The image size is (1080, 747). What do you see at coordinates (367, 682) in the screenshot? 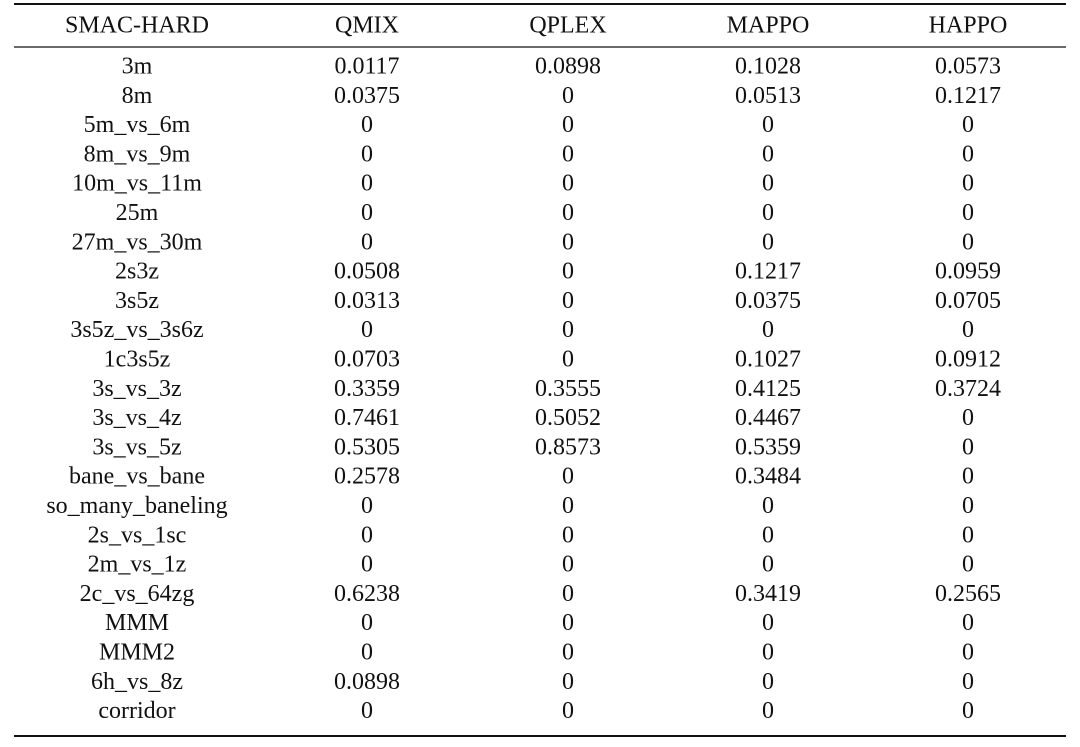
I see `cell: 0.0898` at bounding box center [367, 682].